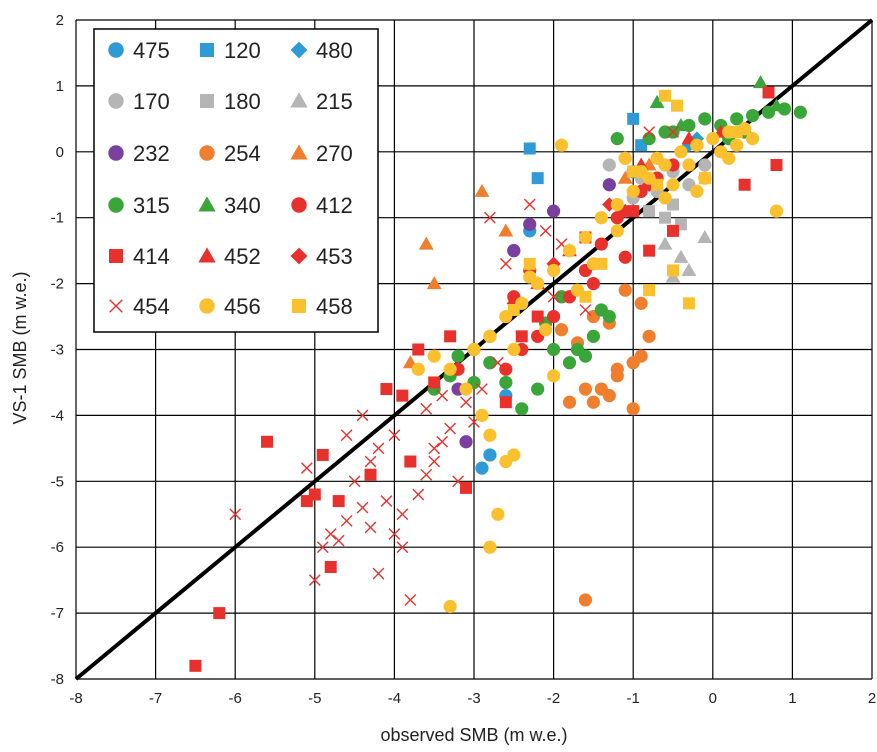 Image resolution: width=877 pixels, height=752 pixels. Describe the element at coordinates (139, 205) in the screenshot. I see `legend-item-315: 315` at that location.